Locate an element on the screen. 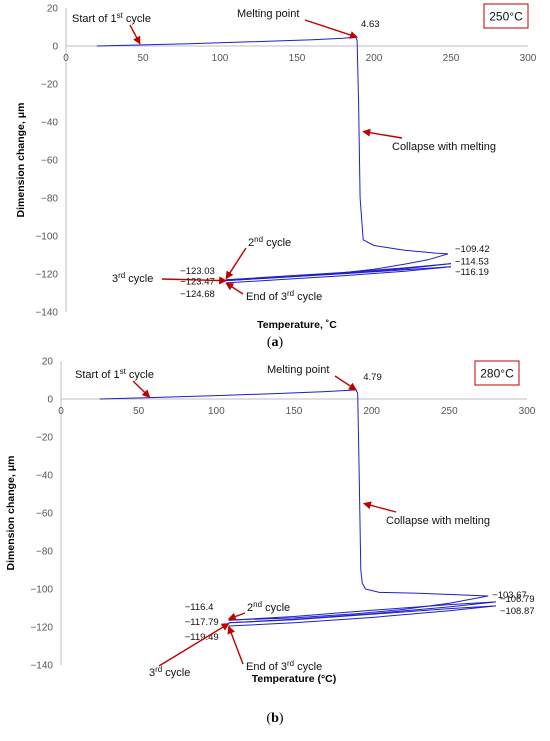  y-tick-label: −120 is located at coordinates (46, 275).